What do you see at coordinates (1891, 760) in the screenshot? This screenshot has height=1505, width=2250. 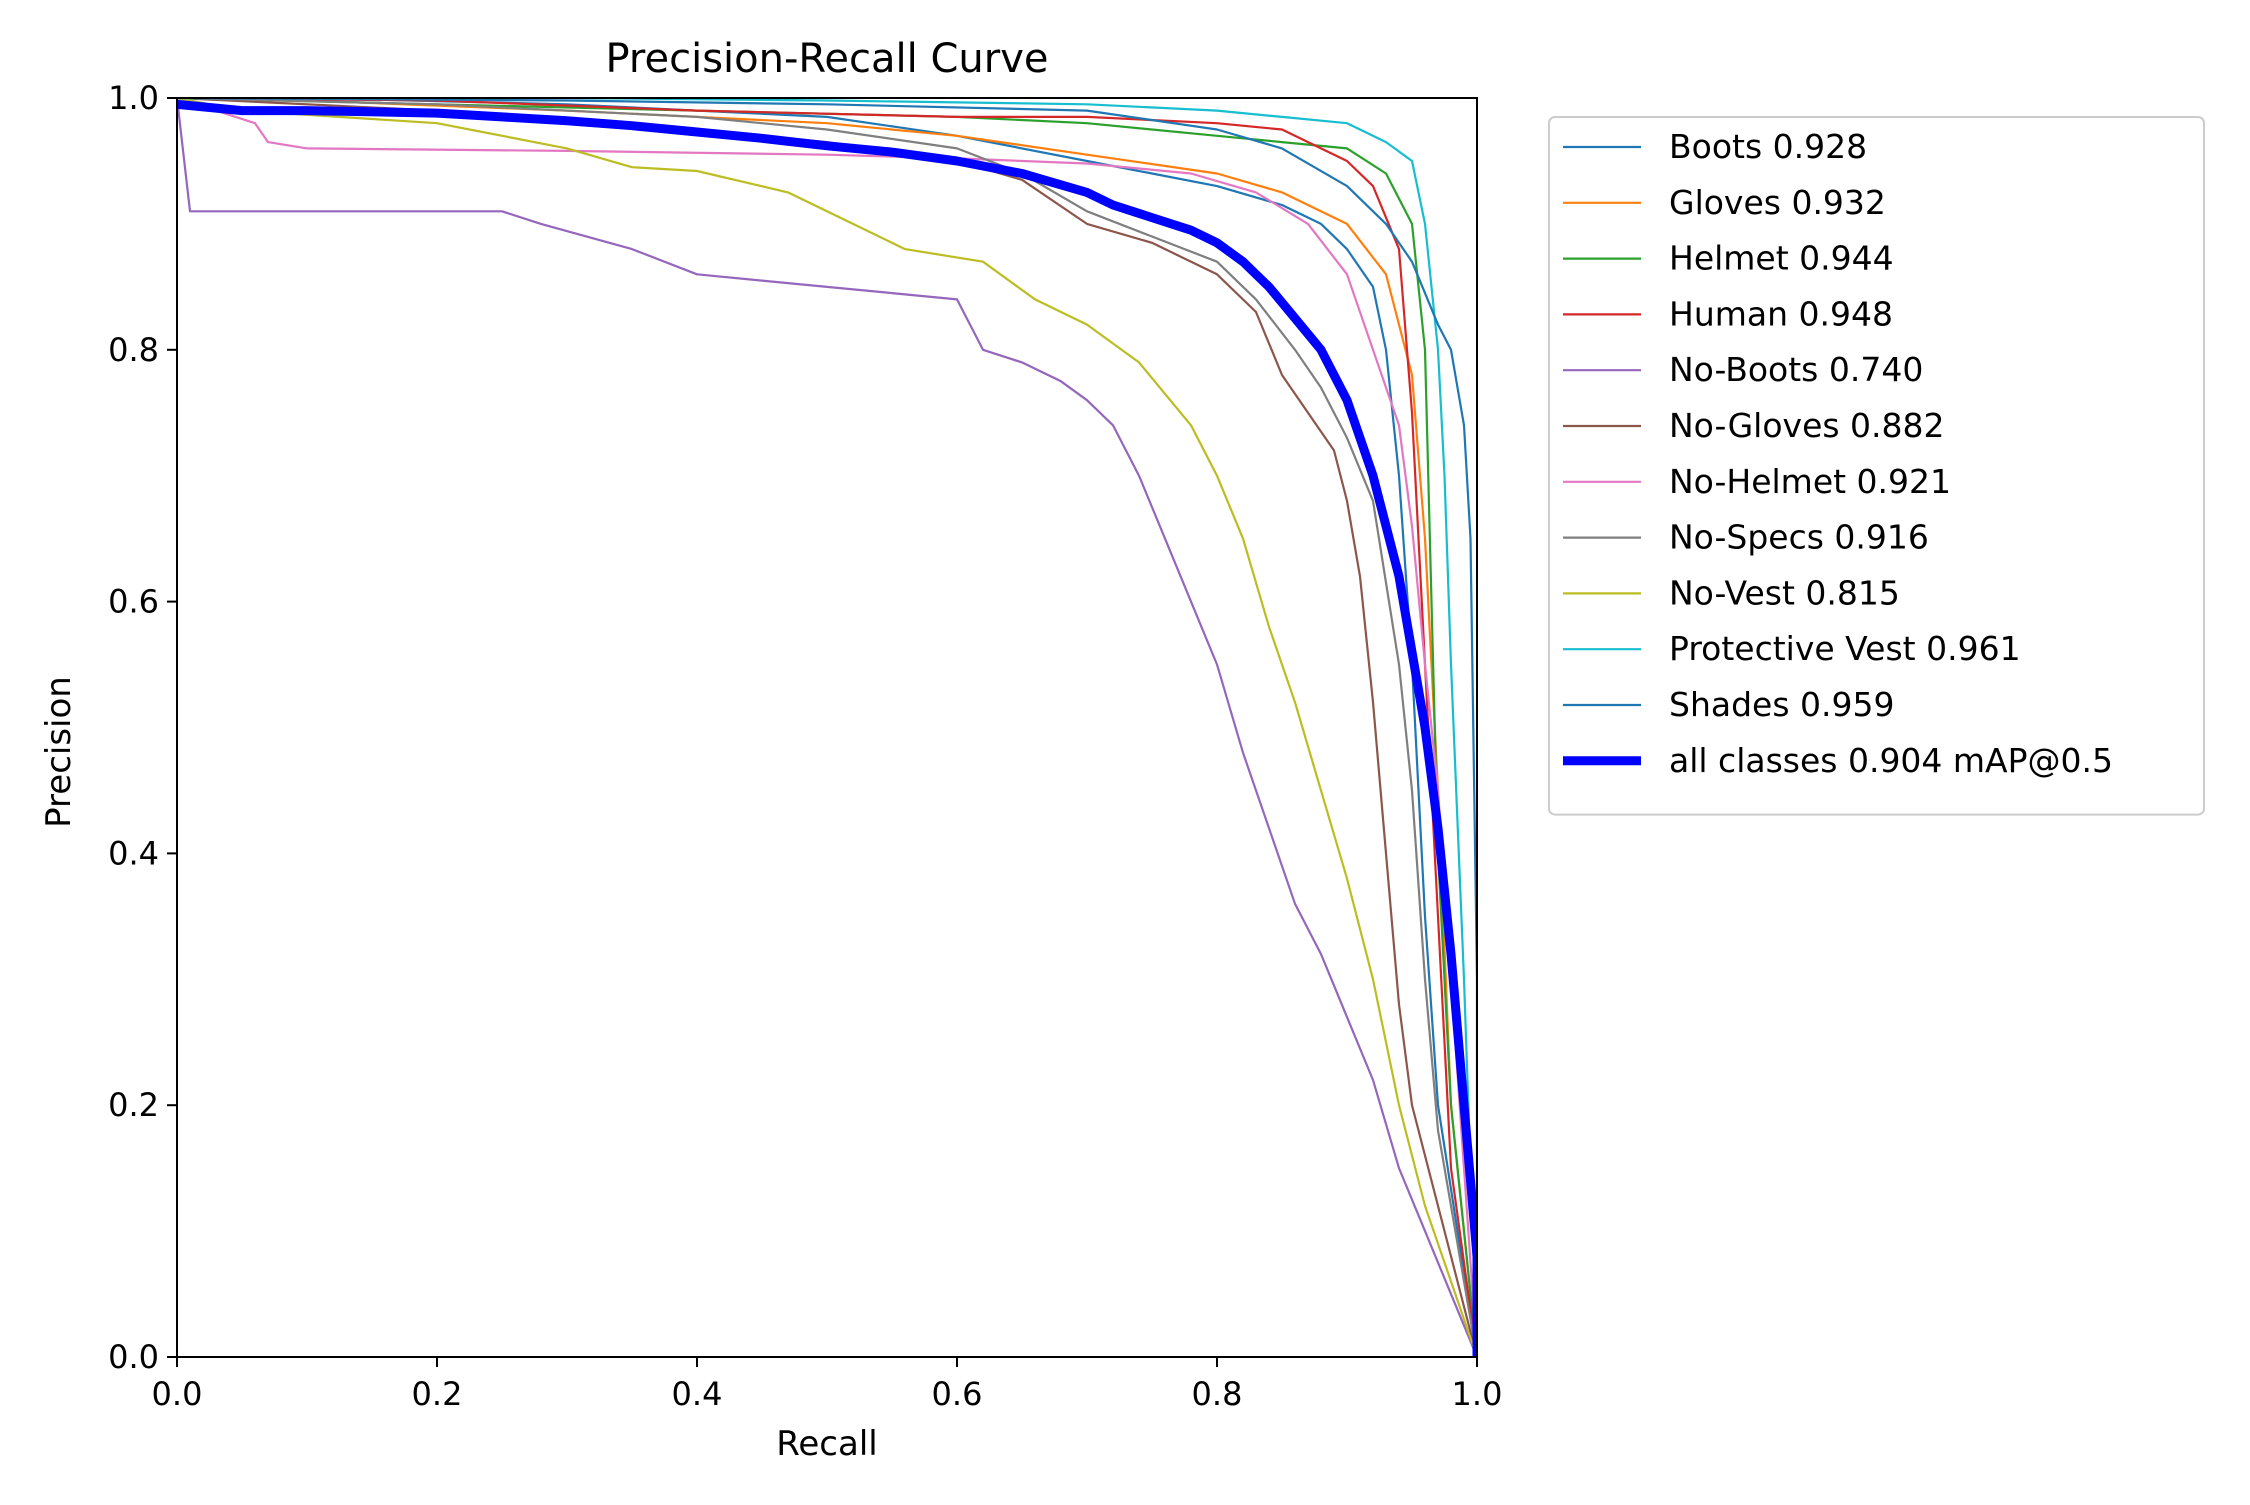 I see `legend-label: all classes 0.904 mAP@0.5` at bounding box center [1891, 760].